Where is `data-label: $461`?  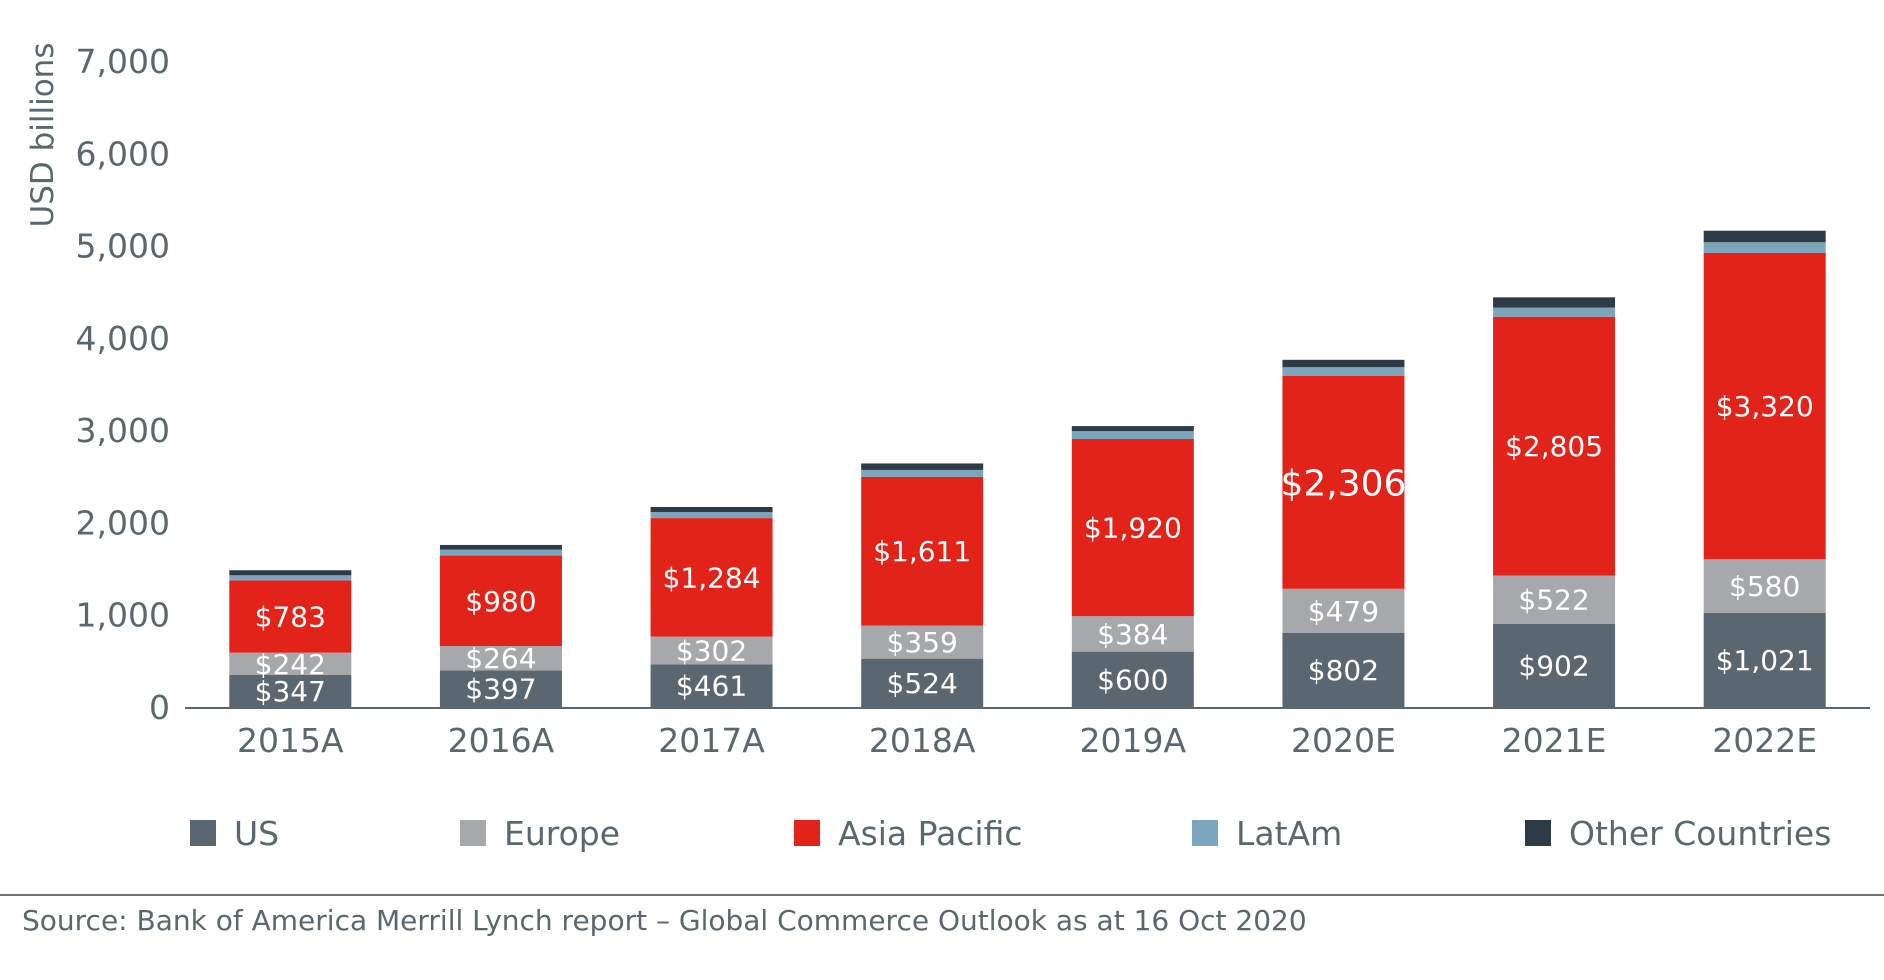
data-label: $461 is located at coordinates (711, 686).